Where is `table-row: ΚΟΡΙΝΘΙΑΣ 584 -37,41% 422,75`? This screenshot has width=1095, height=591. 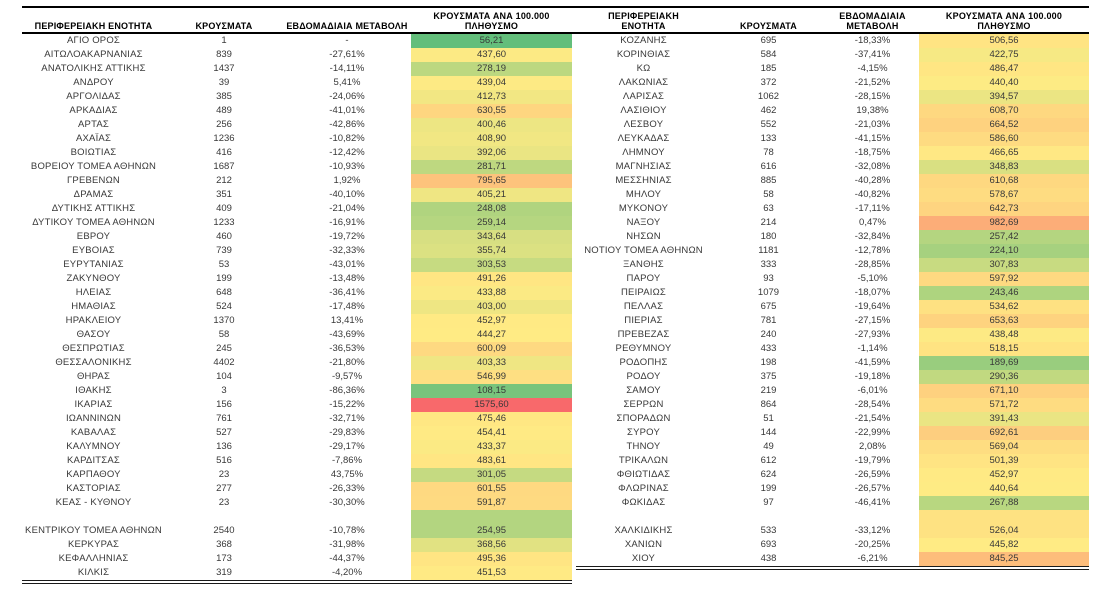
table-row: ΚΟΡΙΝΘΙΑΣ 584 -37,41% 422,75 is located at coordinates (832, 55).